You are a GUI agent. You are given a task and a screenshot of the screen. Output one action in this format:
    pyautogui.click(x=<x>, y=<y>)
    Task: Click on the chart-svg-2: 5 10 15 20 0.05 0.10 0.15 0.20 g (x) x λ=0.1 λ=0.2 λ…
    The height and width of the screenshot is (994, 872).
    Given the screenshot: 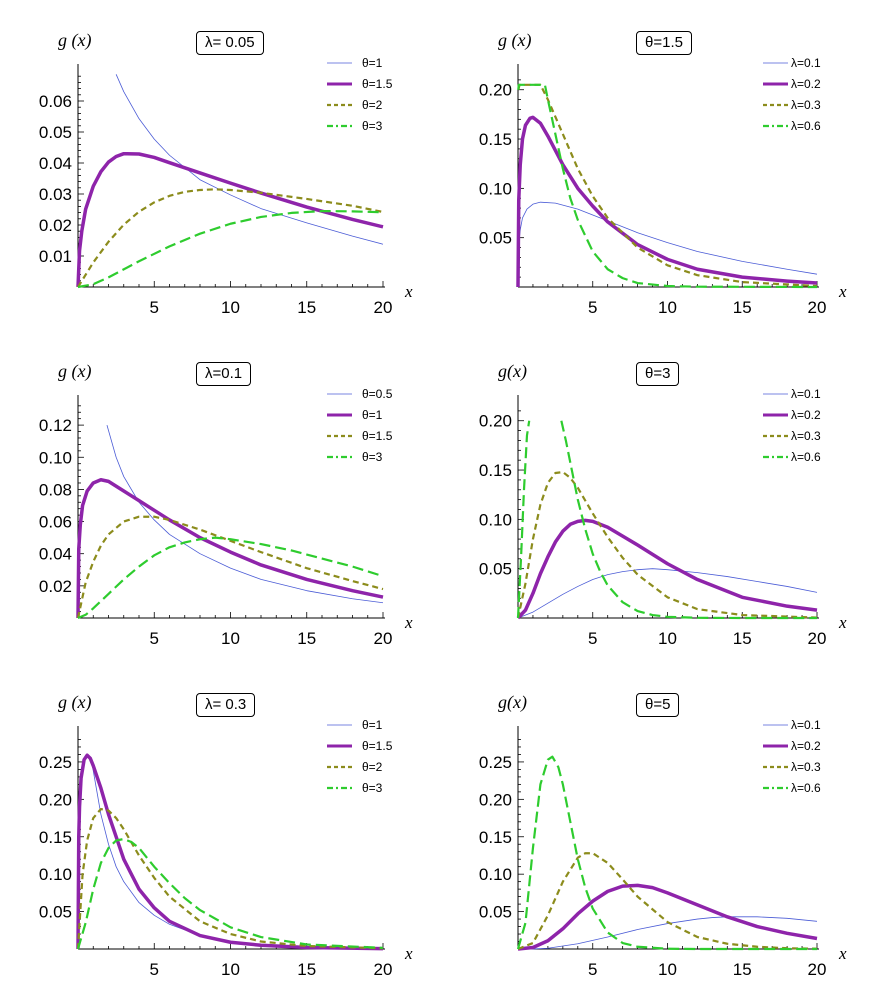 What is the action you would take?
    pyautogui.click(x=663, y=173)
    